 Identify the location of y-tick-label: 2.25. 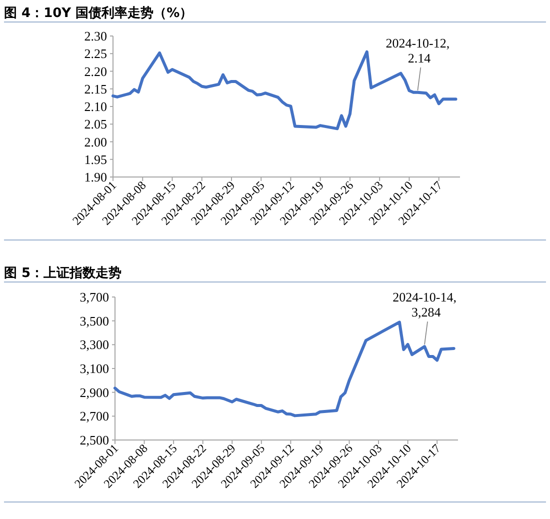
(95, 54).